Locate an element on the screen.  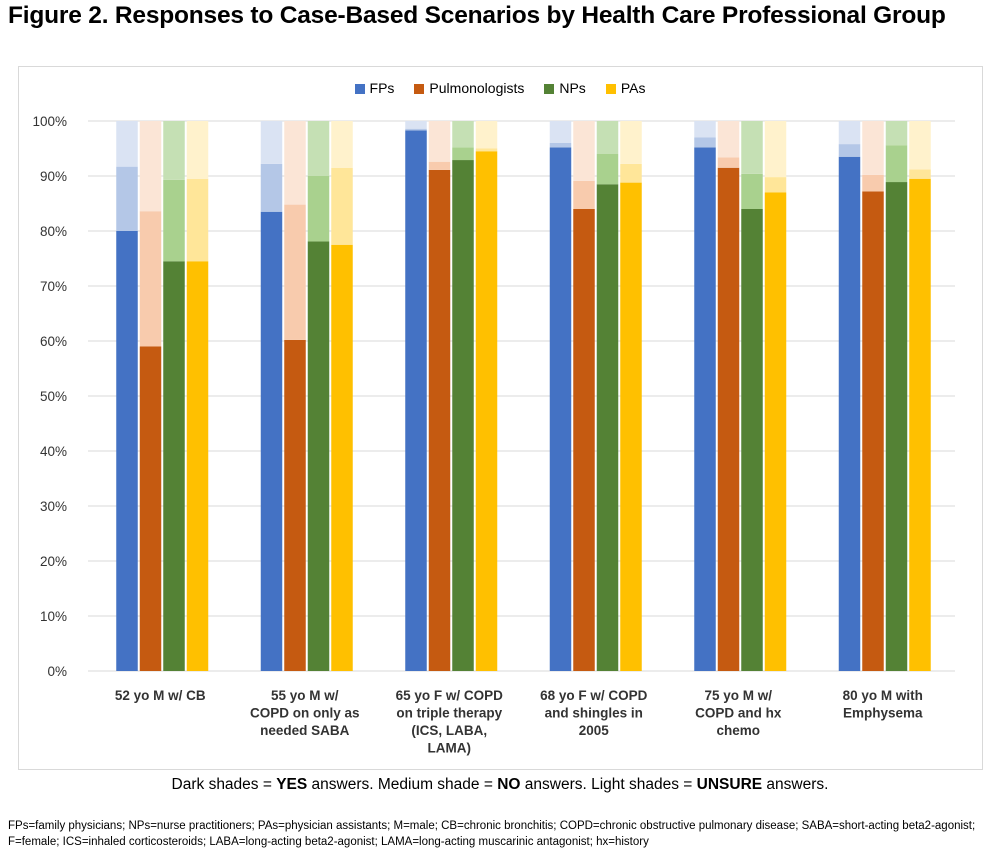
legend-item: Pulmonologists is located at coordinates (469, 88).